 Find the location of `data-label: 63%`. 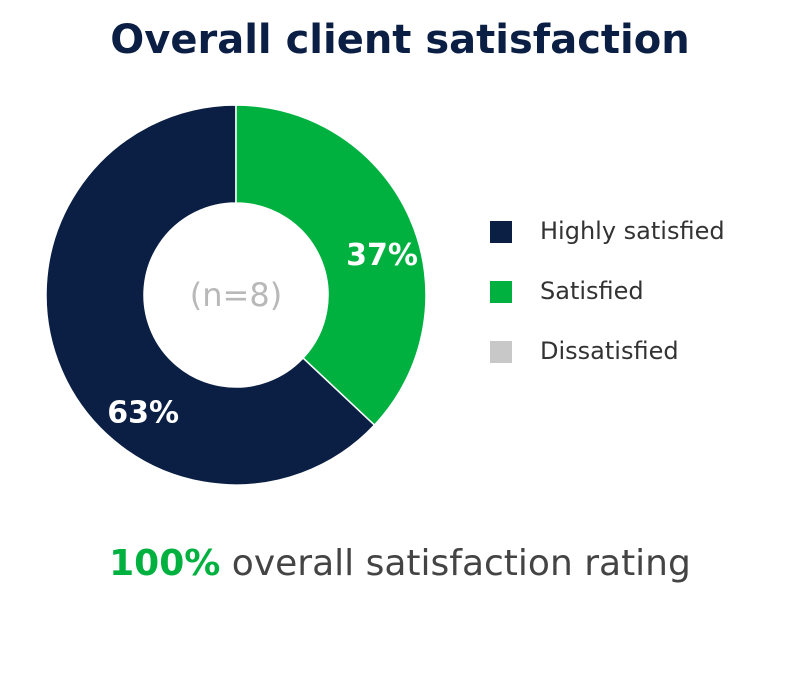

data-label: 63% is located at coordinates (143, 413).